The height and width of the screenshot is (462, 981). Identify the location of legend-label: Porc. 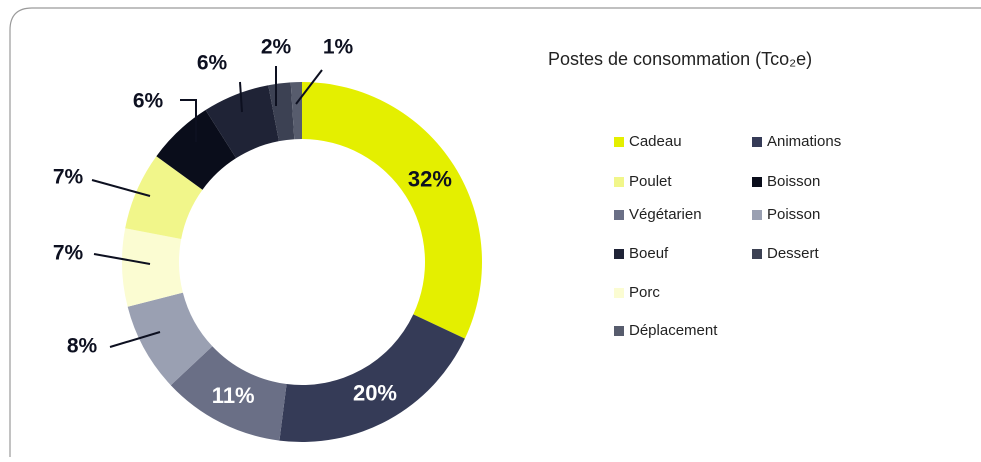
(644, 292).